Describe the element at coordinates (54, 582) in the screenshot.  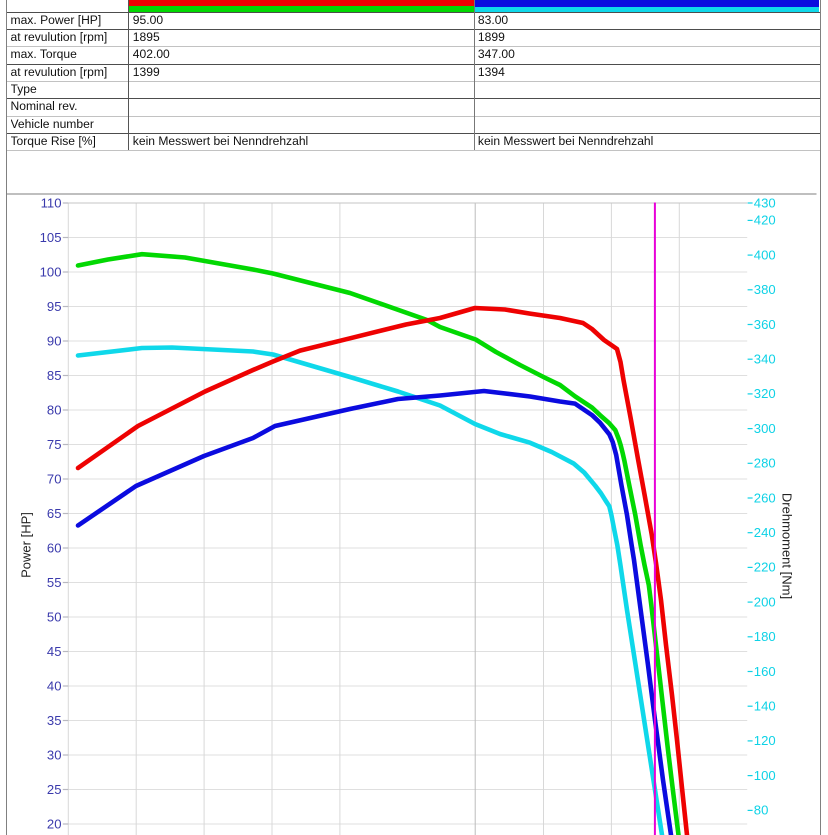
I see `svg-text: 55` at that location.